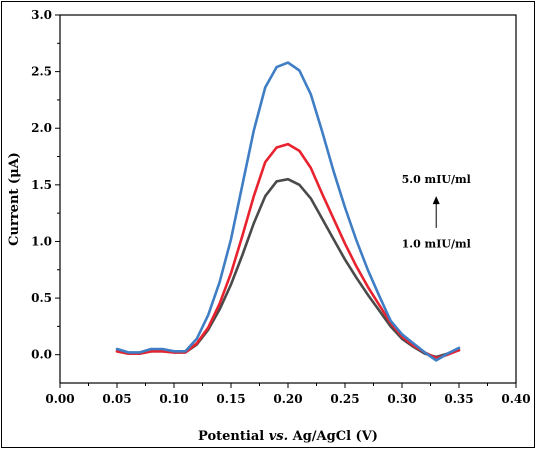  I want to click on x-axis-title-part-1: Potential, so click(233, 436).